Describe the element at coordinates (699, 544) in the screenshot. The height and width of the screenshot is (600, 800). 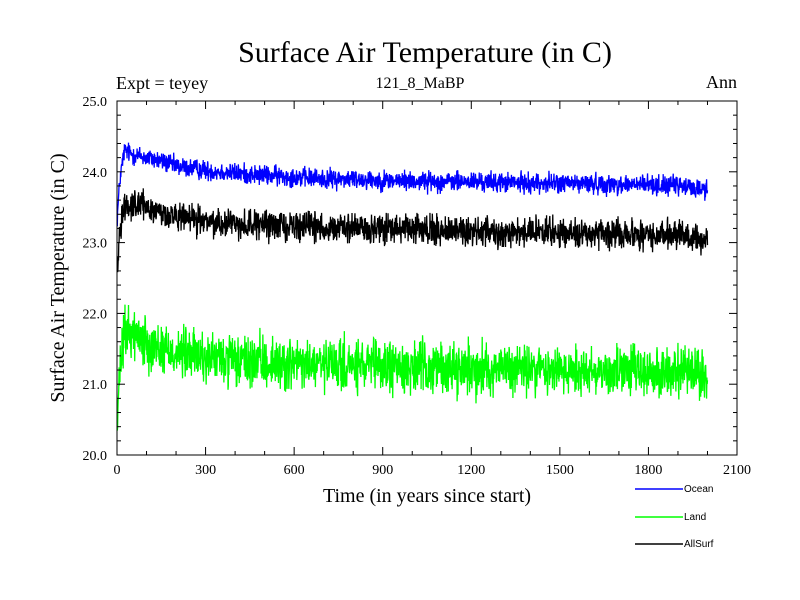
I see `legend-label-allsurf: AllSurf` at that location.